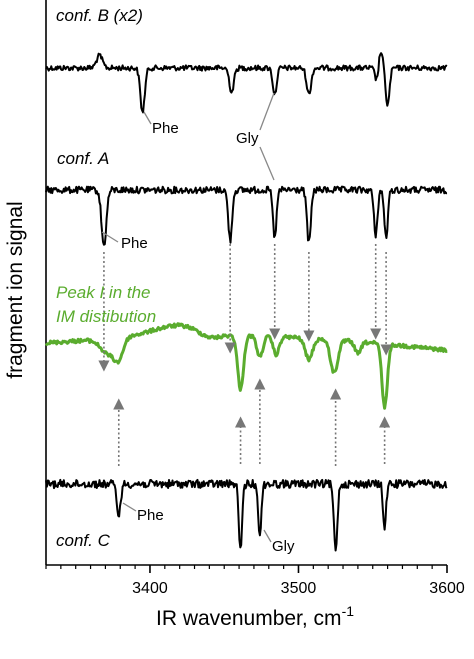 Image resolution: width=474 pixels, height=659 pixels. Describe the element at coordinates (106, 316) in the screenshot. I see `peak-label-line2: IM distibution` at that location.